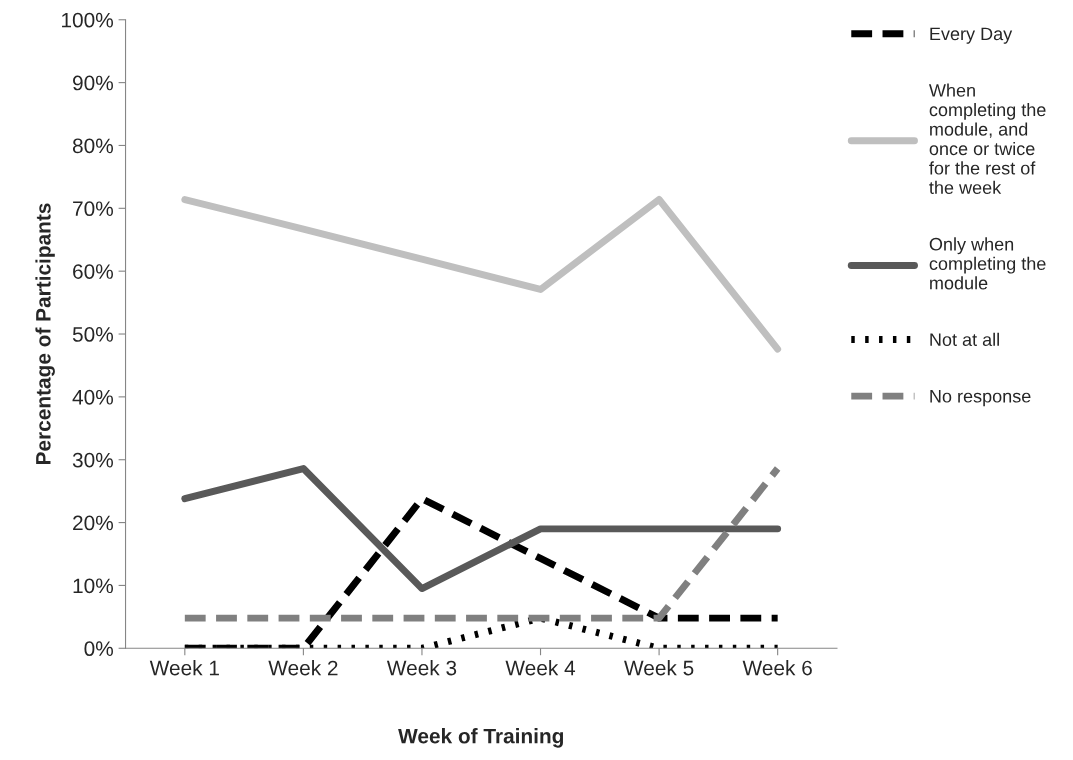 The height and width of the screenshot is (760, 1073). What do you see at coordinates (45, 334) in the screenshot?
I see `y-axis-title: Percentage of Participants` at bounding box center [45, 334].